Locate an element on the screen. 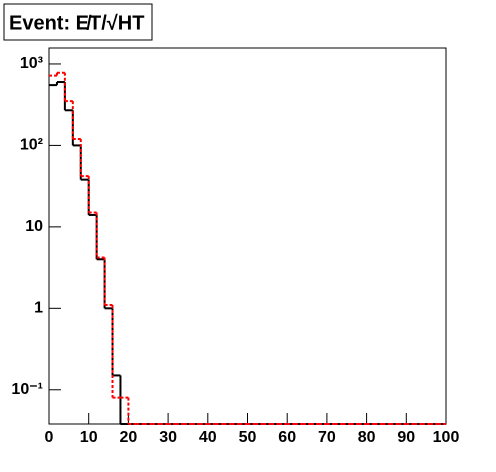 This screenshot has height=472, width=496. x-tick-label: 90 is located at coordinates (406, 437).